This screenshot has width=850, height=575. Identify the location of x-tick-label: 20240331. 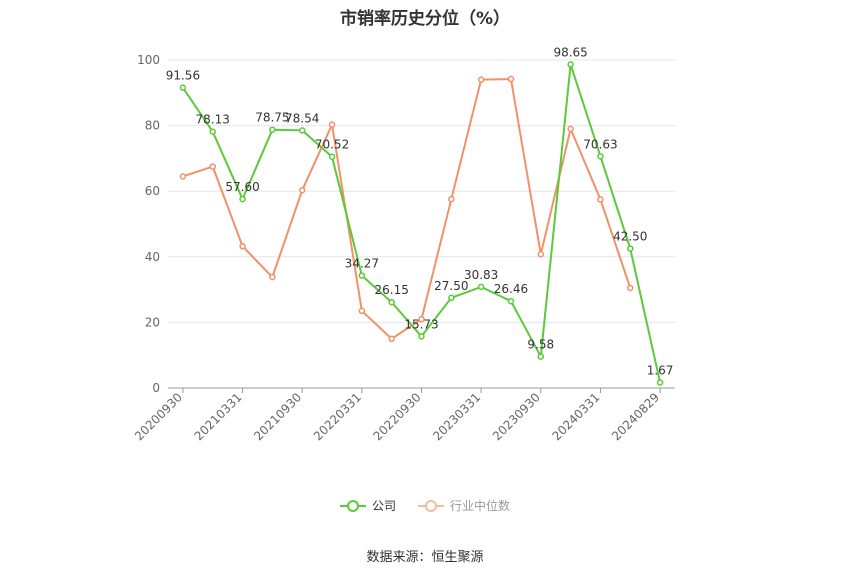
(575, 416).